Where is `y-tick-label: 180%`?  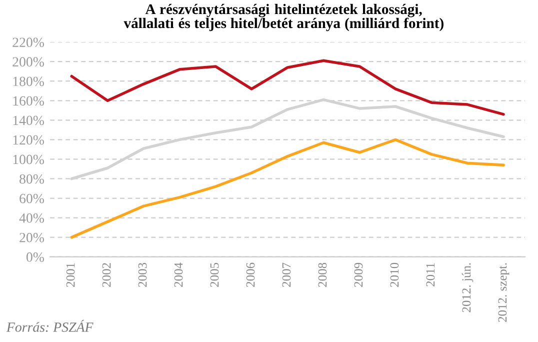 y-tick-label: 180% is located at coordinates (28, 81).